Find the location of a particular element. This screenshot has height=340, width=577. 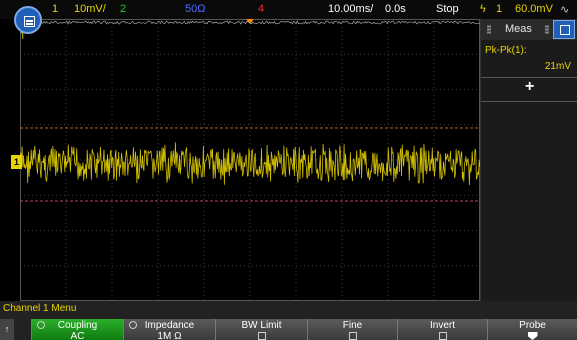

impedance-softkey: Impedance 1M Ω is located at coordinates (169, 329).